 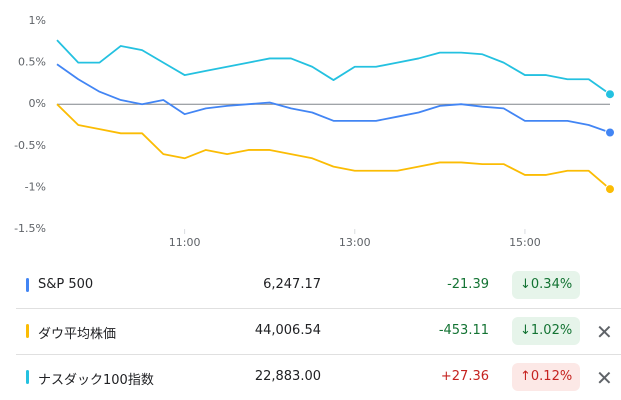 I want to click on y-tick-label: 0%, so click(x=37, y=103).